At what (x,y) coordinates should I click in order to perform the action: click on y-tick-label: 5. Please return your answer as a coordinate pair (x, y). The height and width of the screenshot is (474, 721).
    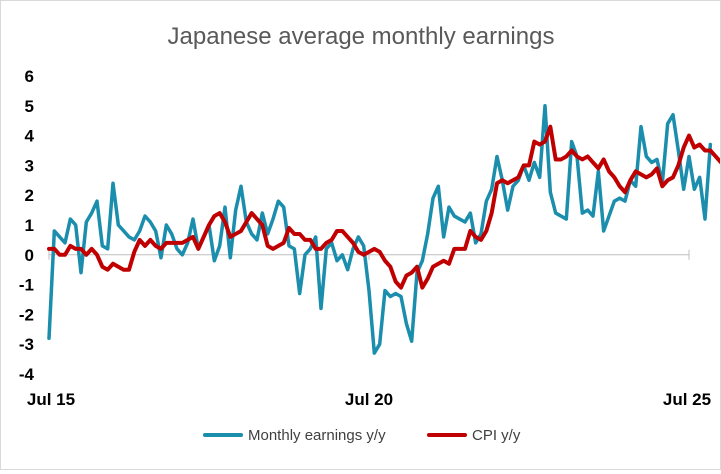
    Looking at the image, I should click on (29, 106).